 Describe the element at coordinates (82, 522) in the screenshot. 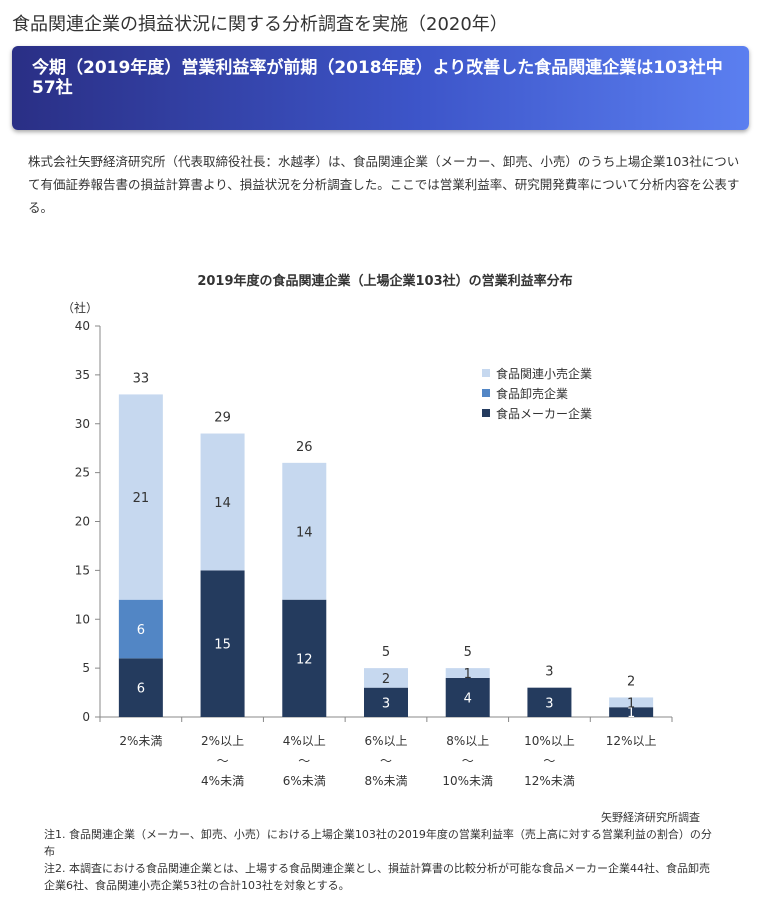

I see `y-tick-label: 20` at that location.